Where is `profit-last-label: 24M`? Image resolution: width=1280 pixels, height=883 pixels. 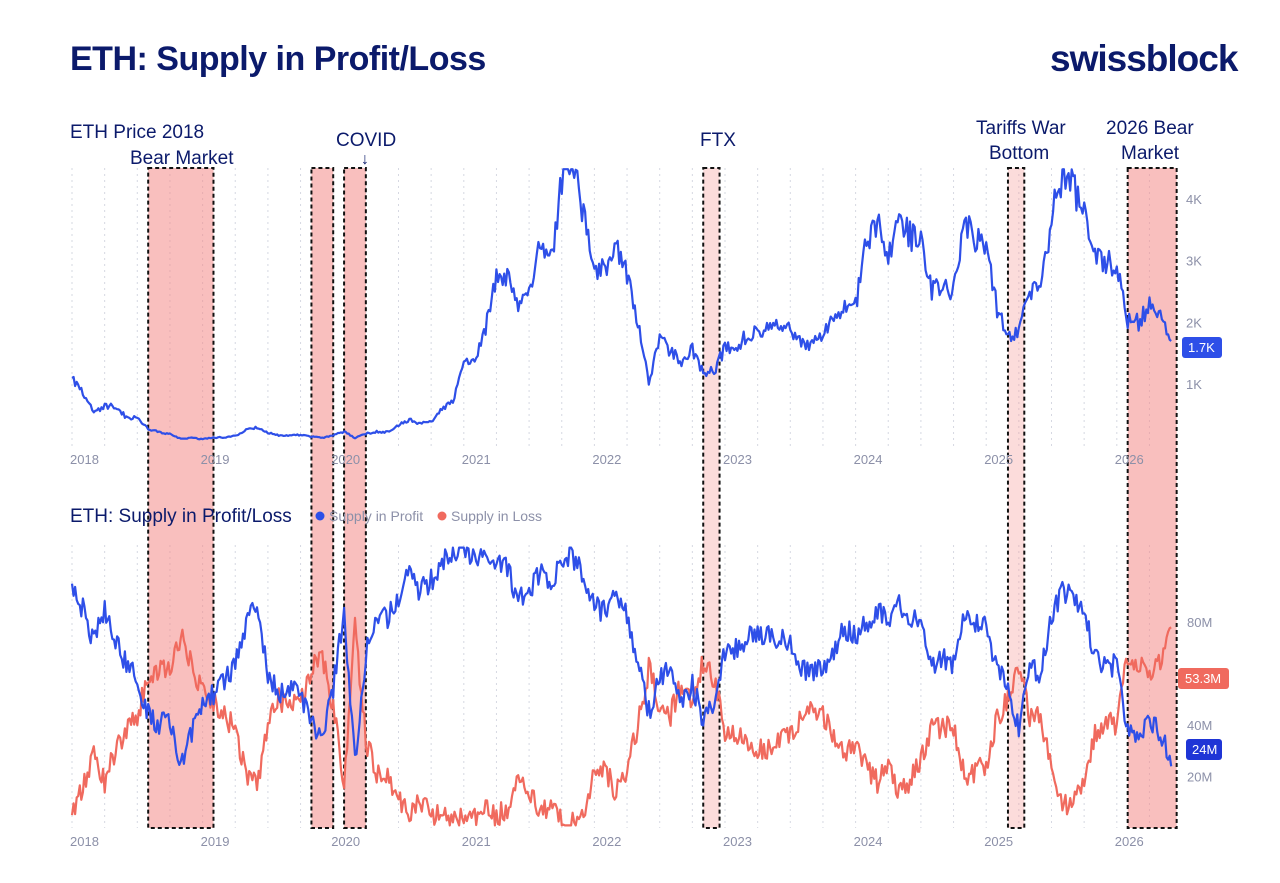 profit-last-label: 24M is located at coordinates (1204, 749).